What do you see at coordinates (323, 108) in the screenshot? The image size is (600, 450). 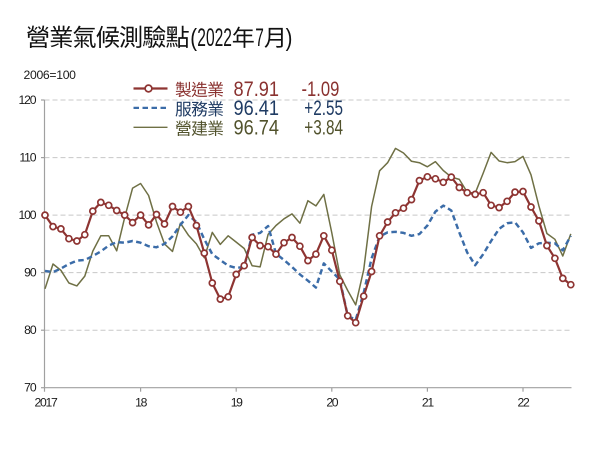 I see `svg-text: +2.55` at bounding box center [323, 108].